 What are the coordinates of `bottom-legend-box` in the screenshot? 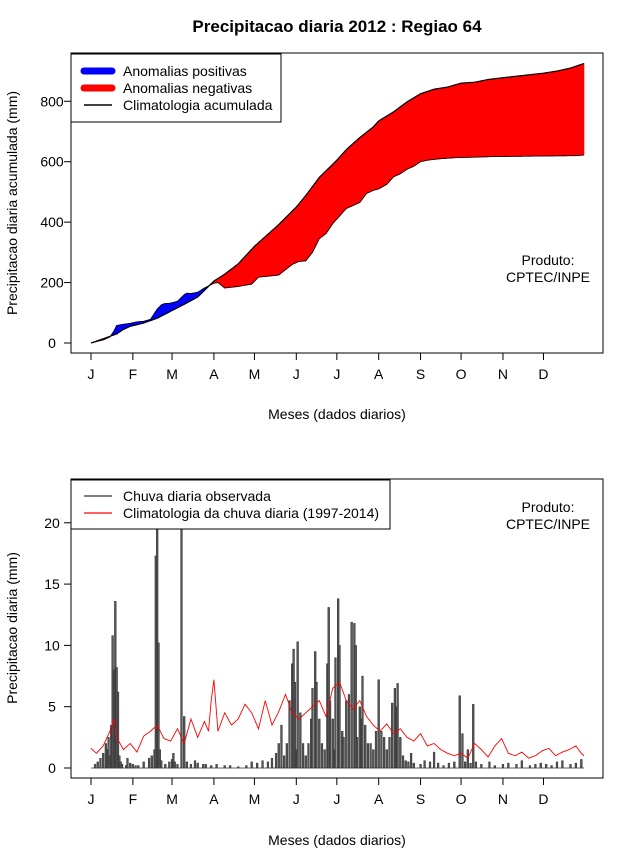 It's located at (230, 504).